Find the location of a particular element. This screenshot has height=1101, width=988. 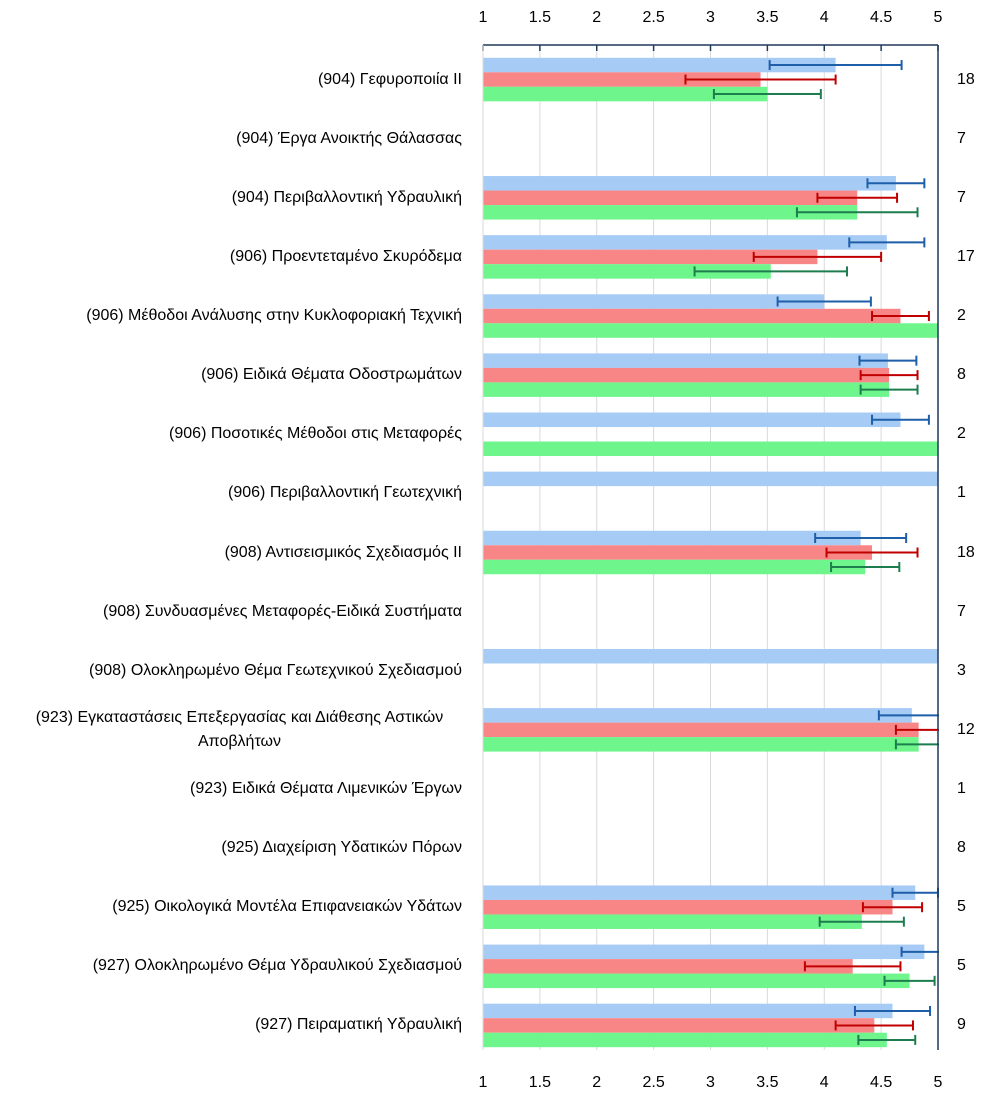

x-tick-label-top: 4 is located at coordinates (824, 17).